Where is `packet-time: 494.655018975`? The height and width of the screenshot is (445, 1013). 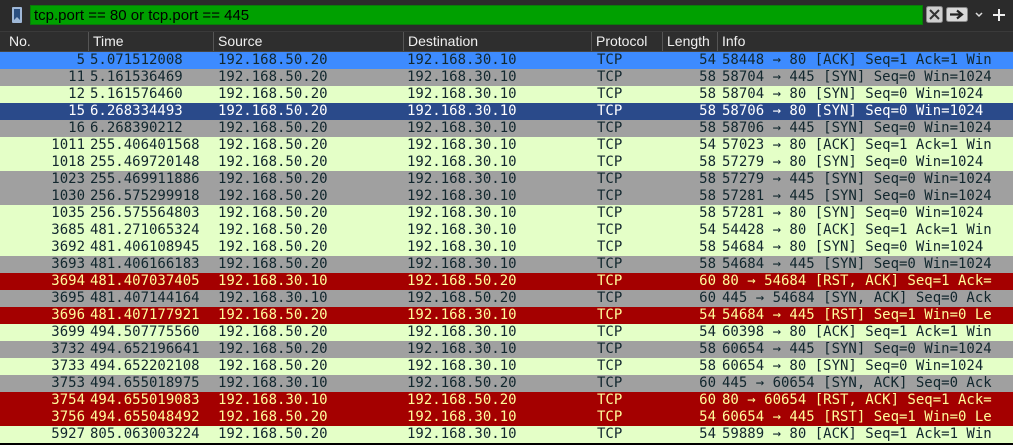 packet-time: 494.655018975 is located at coordinates (145, 383).